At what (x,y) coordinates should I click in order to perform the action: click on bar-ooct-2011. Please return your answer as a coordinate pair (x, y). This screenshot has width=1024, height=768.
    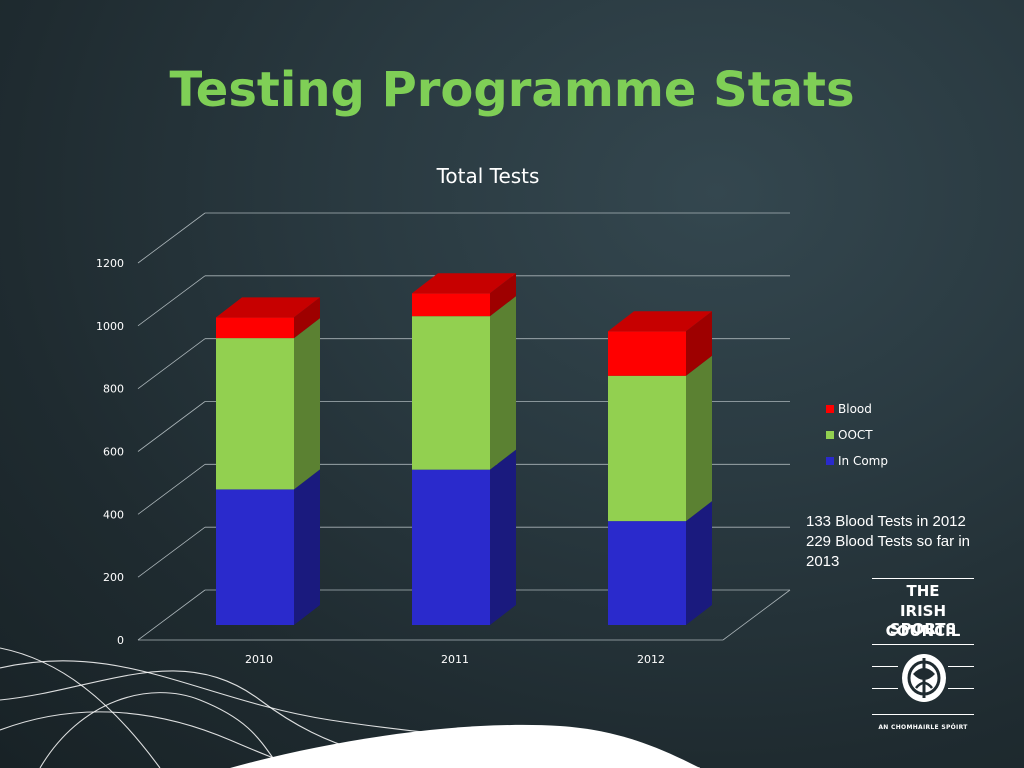
    Looking at the image, I should click on (451, 393).